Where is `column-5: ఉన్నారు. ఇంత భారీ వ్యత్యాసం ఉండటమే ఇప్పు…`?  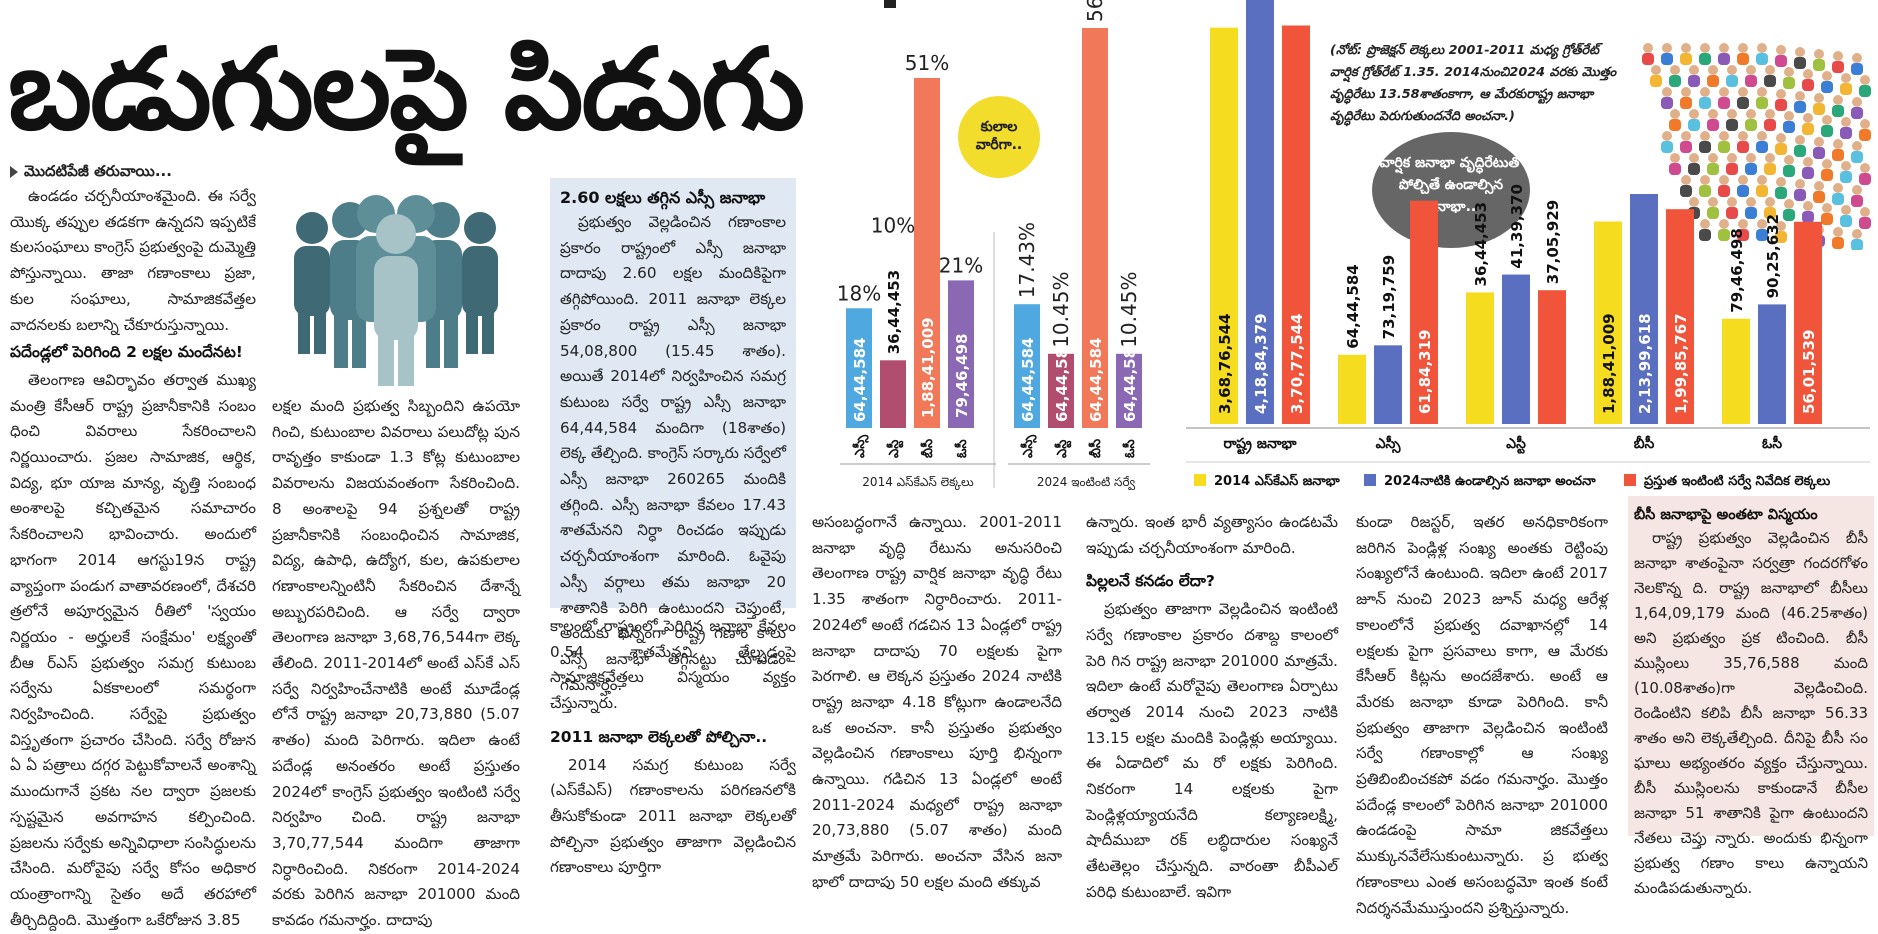
column-5: ఉన్నారు. ఇంత భారీ వ్యత్యాసం ఉండటమే ఇప్పు… is located at coordinates (1212, 708).